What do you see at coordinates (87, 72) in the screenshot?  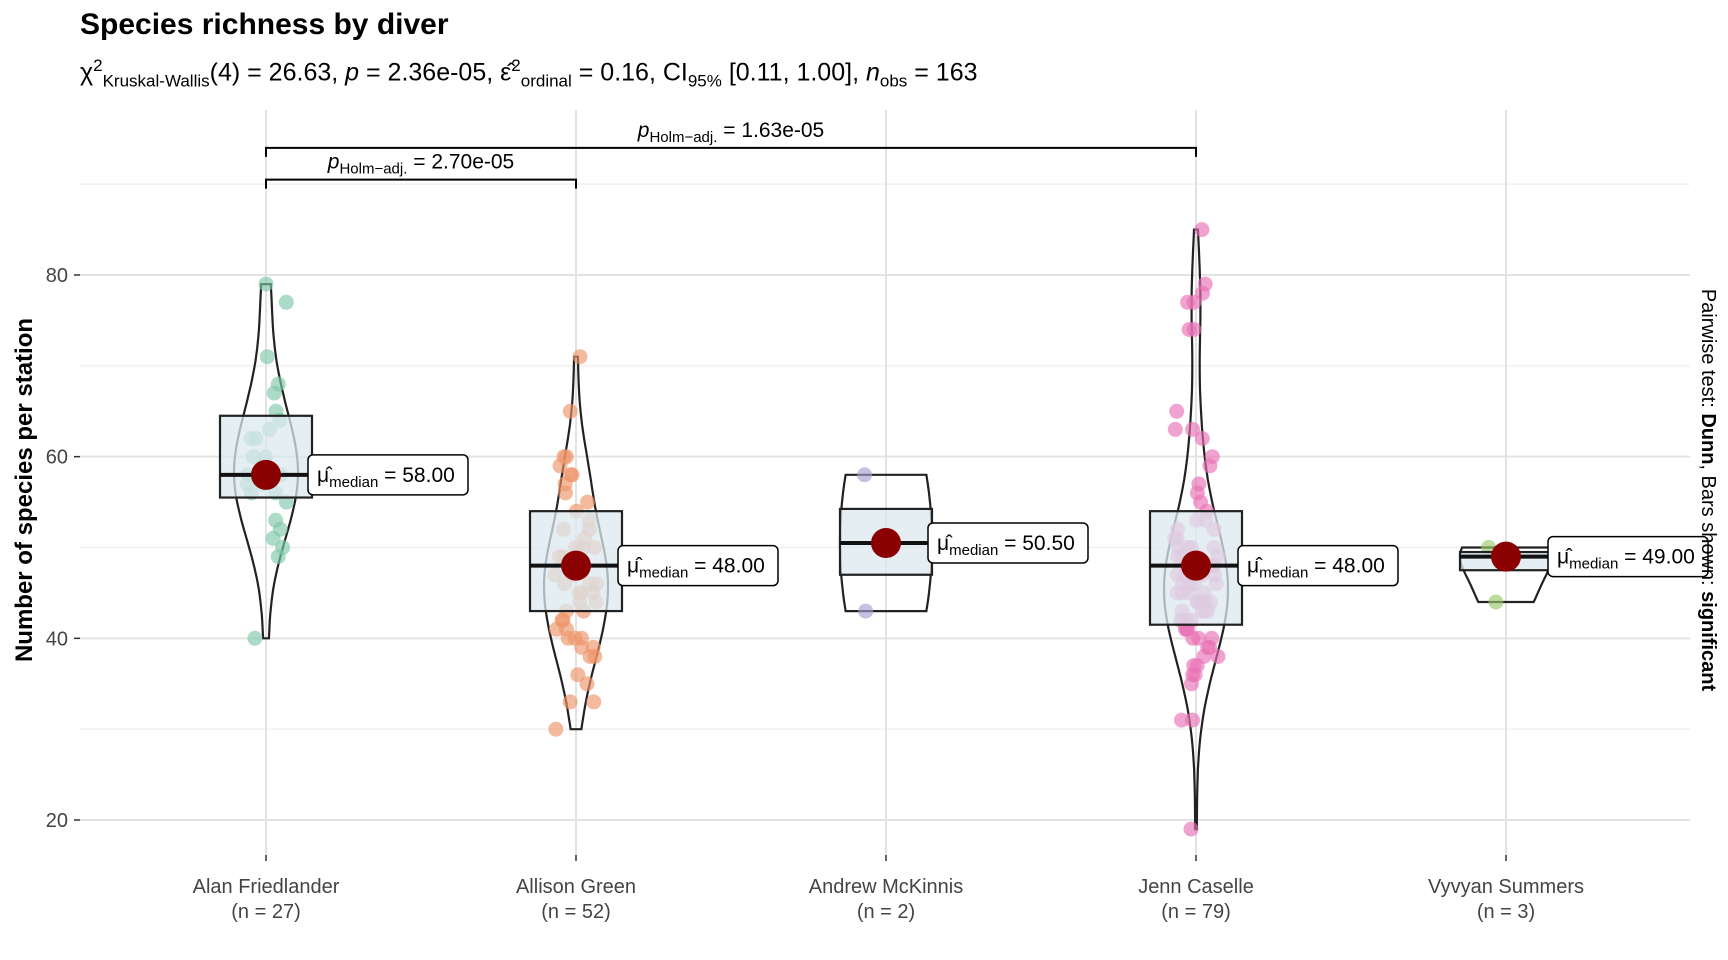 I see `subtitle-chi: χ` at bounding box center [87, 72].